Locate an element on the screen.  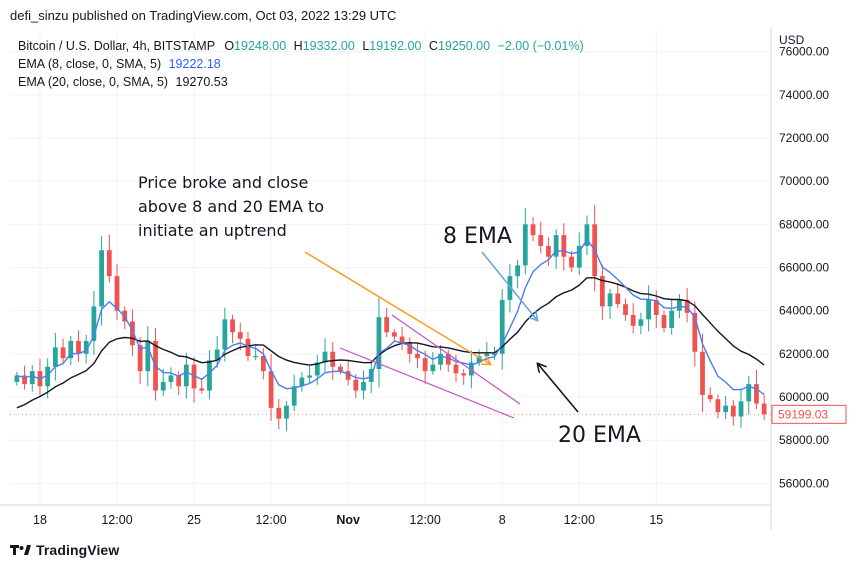
currency-label: USD is located at coordinates (792, 40).